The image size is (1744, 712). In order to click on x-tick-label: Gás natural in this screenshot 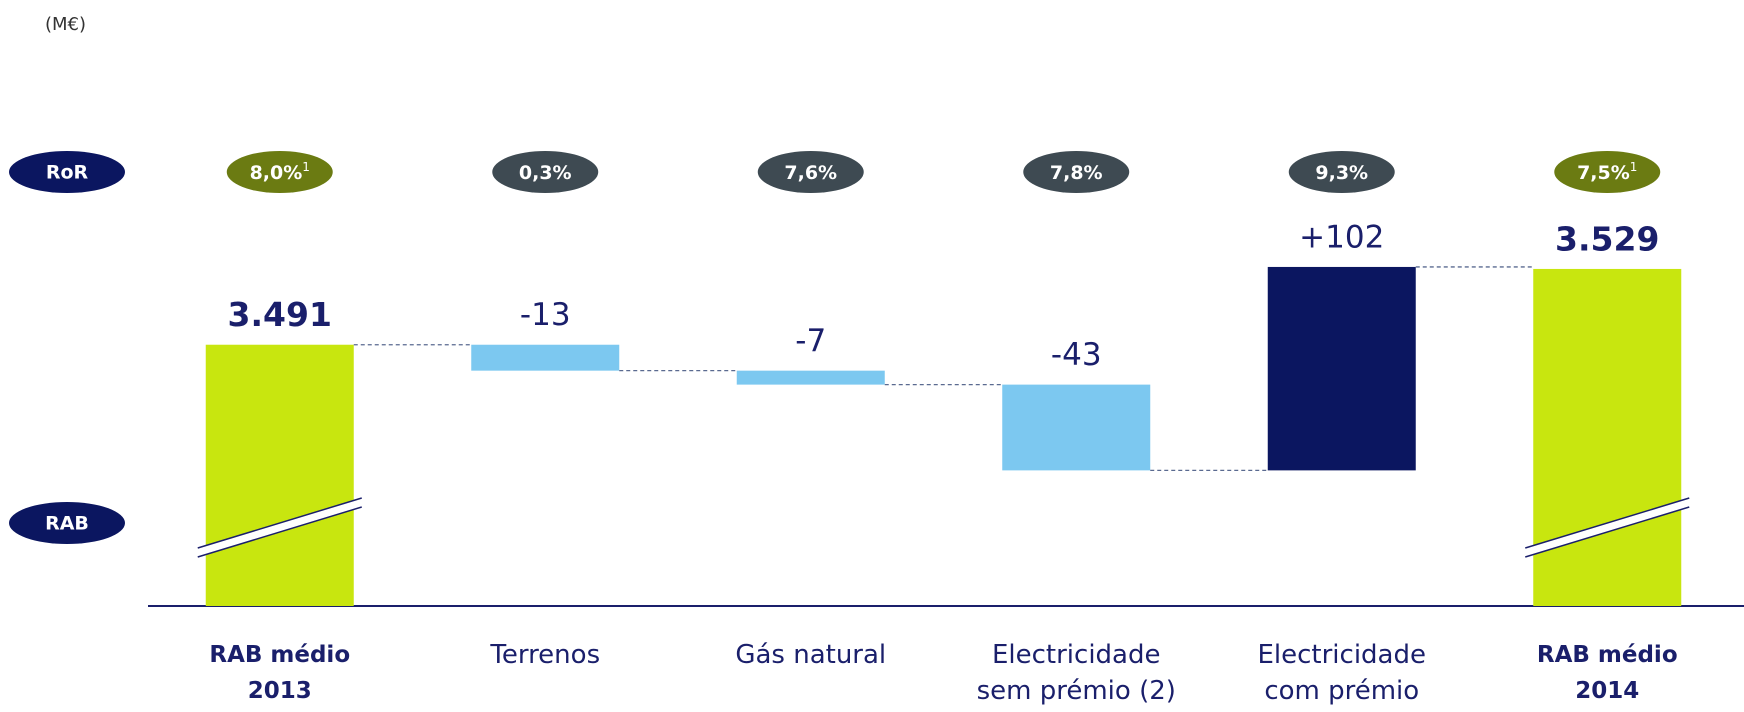, I will do `click(811, 655)`.